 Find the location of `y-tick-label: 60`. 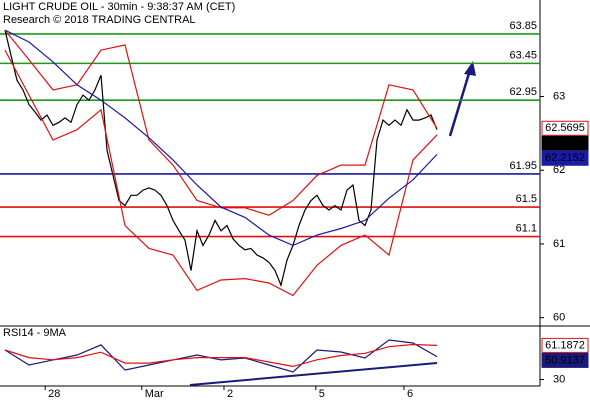

y-tick-label: 60 is located at coordinates (559, 318).